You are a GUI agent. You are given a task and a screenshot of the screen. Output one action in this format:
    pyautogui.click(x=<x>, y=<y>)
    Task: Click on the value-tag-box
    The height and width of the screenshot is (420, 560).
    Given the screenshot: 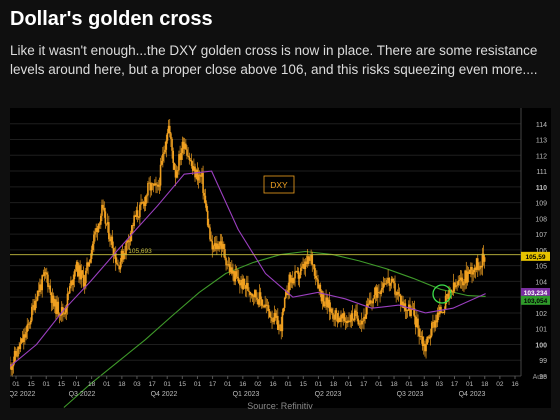 What is the action you would take?
    pyautogui.click(x=535, y=256)
    